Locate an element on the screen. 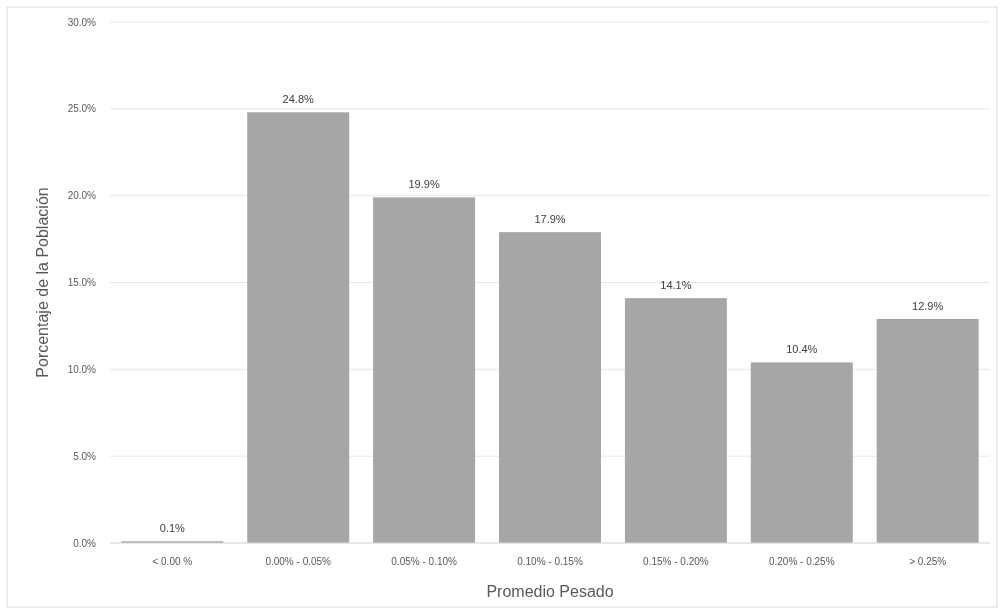  data-label: 10.4% is located at coordinates (802, 349).